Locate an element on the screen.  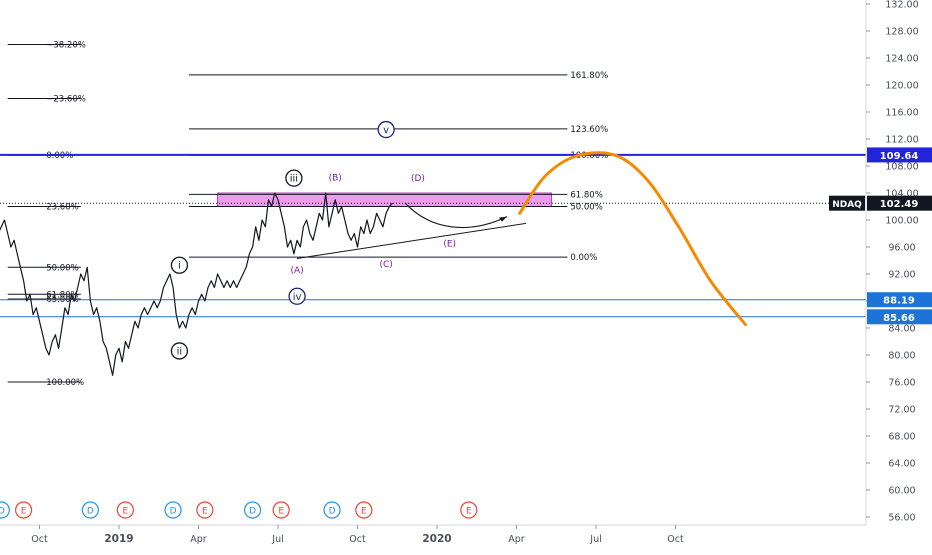
wave-label: iii is located at coordinates (294, 179).